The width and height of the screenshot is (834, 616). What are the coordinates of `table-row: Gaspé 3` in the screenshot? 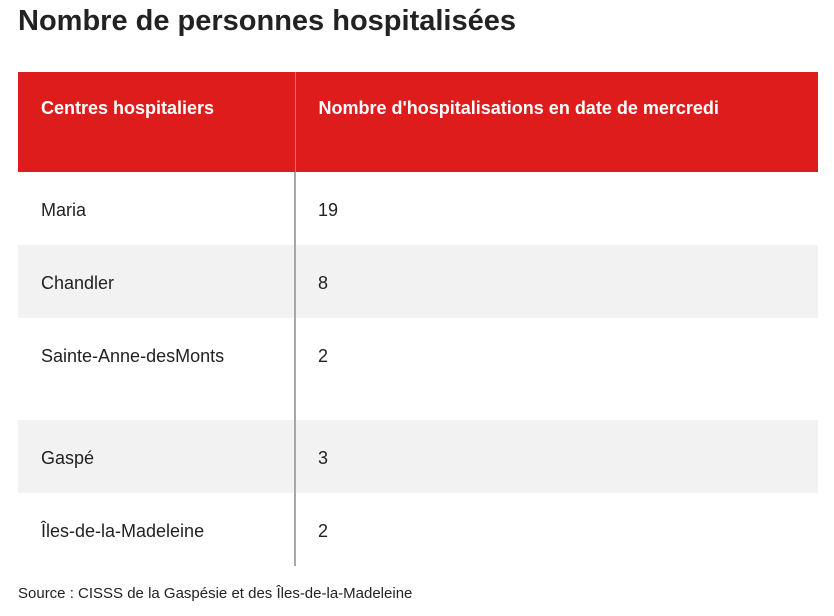 It's located at (418, 456).